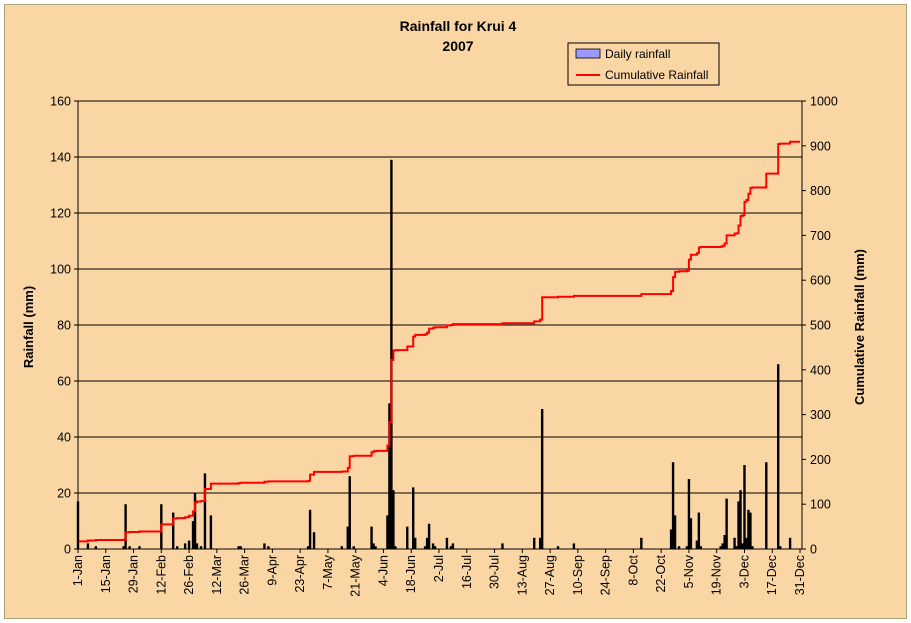 This screenshot has width=911, height=623. What do you see at coordinates (28, 327) in the screenshot?
I see `y-axis-label: Rainfall (mm)` at bounding box center [28, 327].